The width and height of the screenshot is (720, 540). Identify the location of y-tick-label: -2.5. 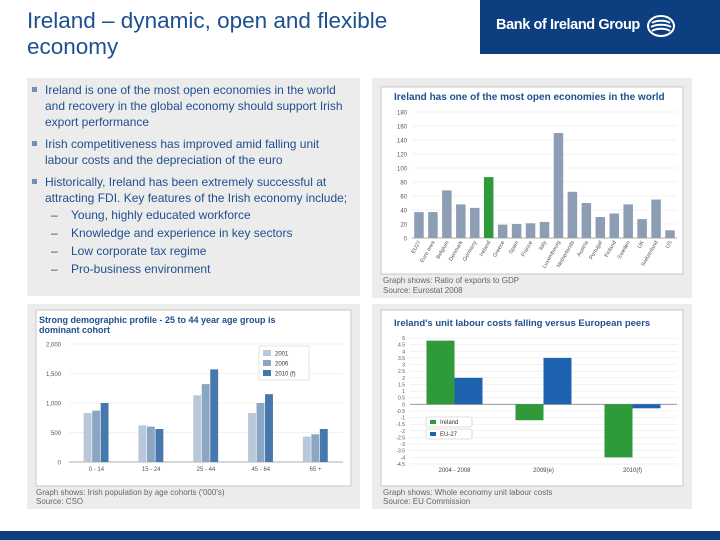
(400, 438).